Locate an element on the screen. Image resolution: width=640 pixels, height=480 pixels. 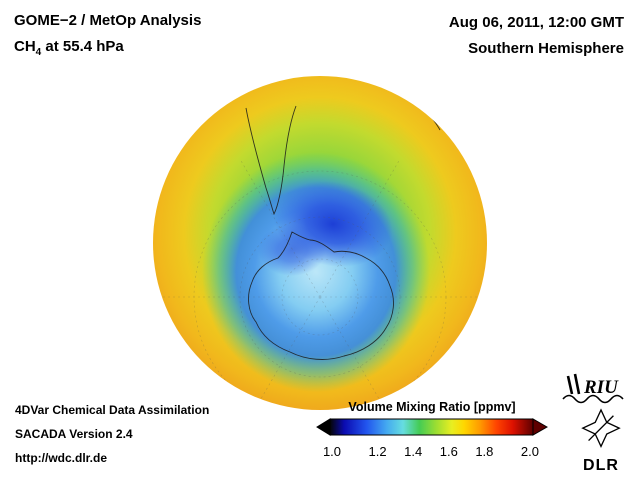
colorbar-overflow-arrow is located at coordinates (540, 427).